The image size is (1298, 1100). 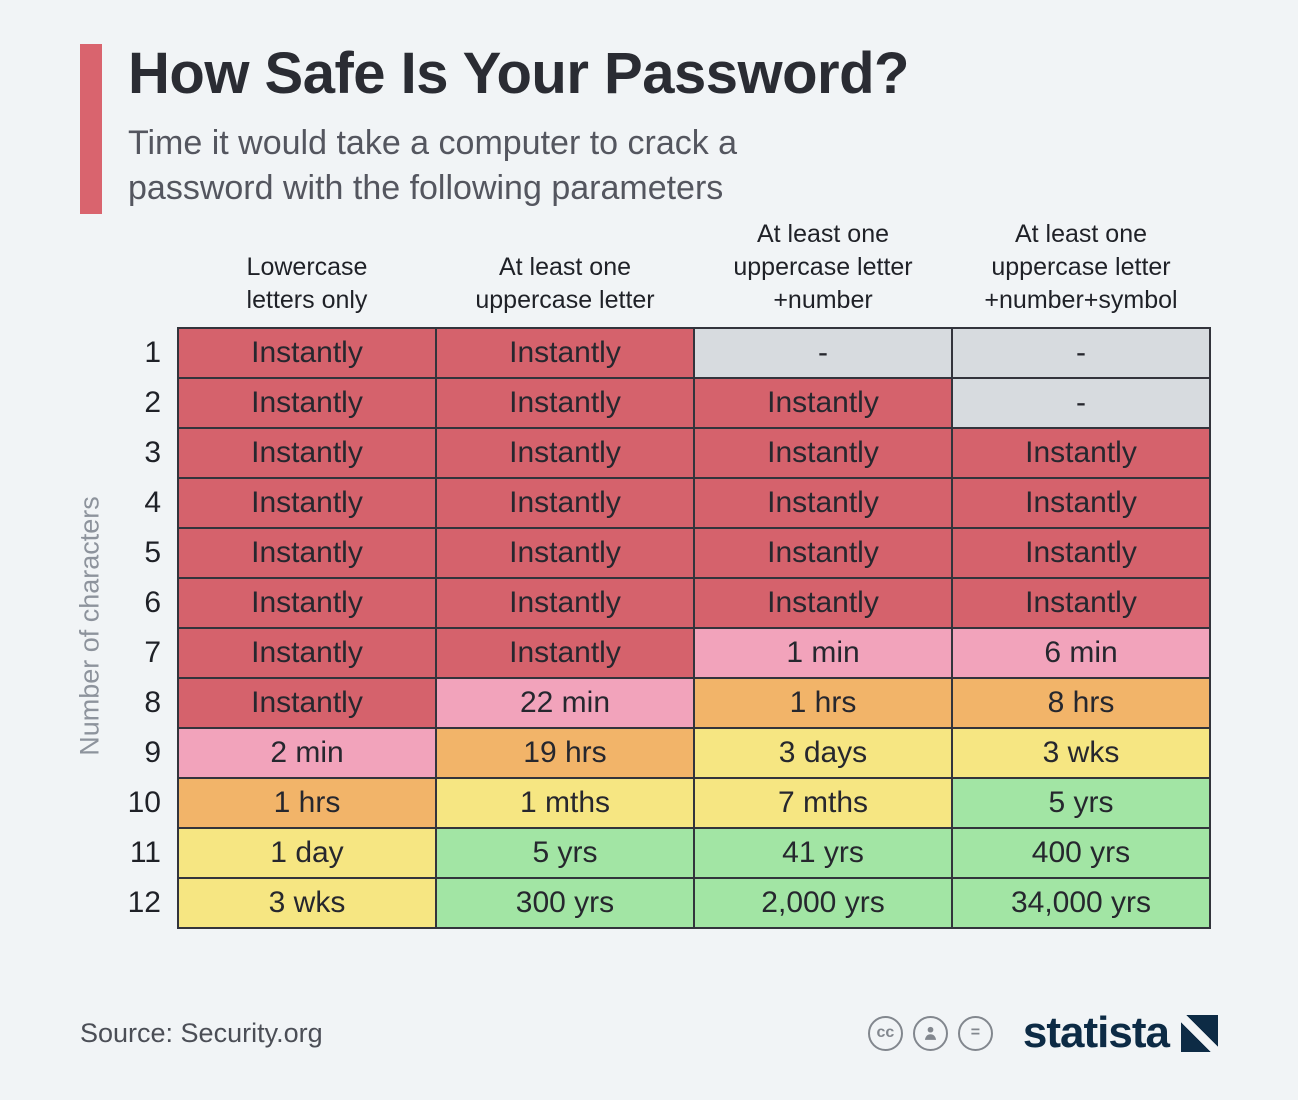 What do you see at coordinates (152, 602) in the screenshot?
I see `row-label: 6` at bounding box center [152, 602].